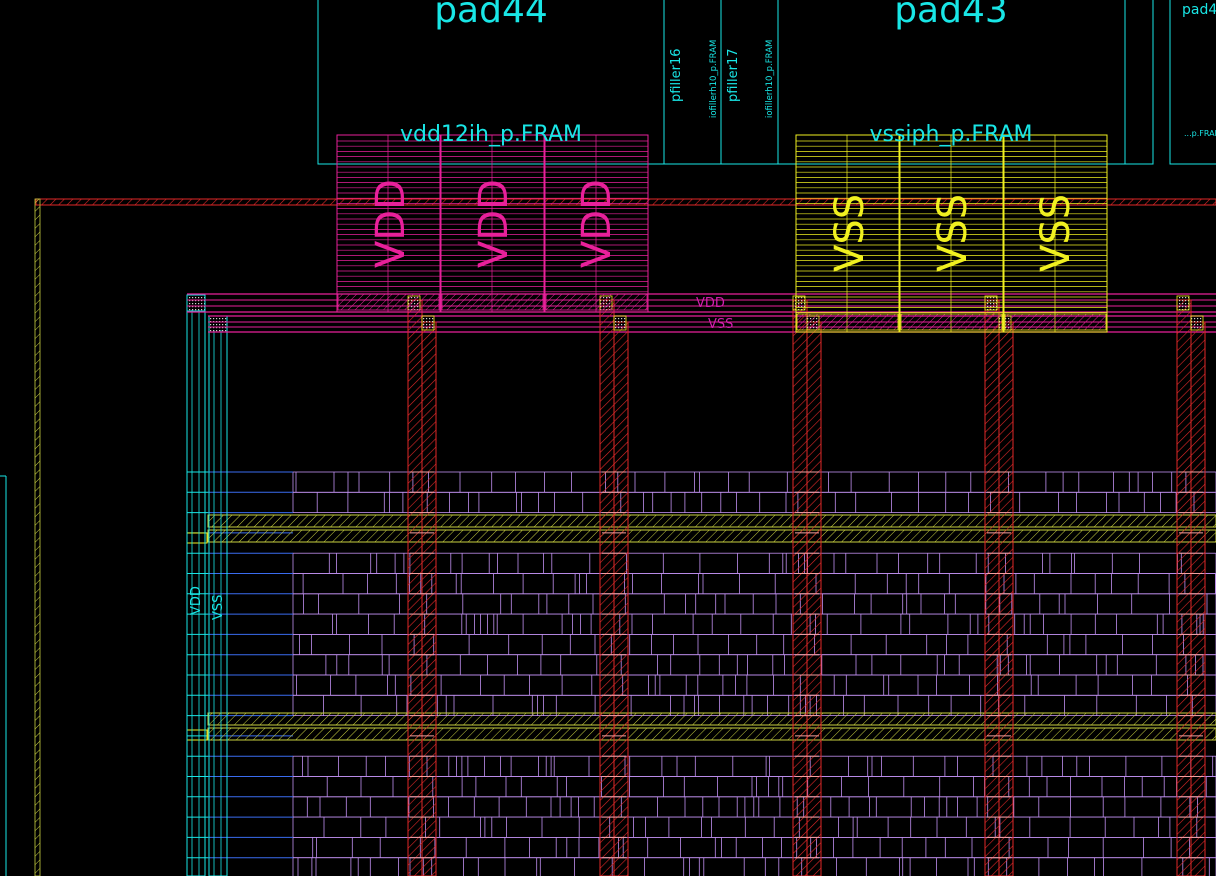  I want to click on pad4-outline, so click(1192, 82).